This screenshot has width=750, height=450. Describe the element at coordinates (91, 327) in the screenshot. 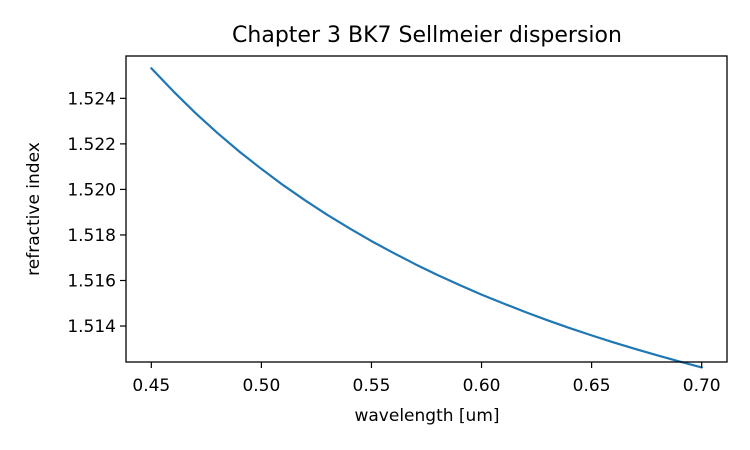

I see `y-tick-label: 1.514` at that location.